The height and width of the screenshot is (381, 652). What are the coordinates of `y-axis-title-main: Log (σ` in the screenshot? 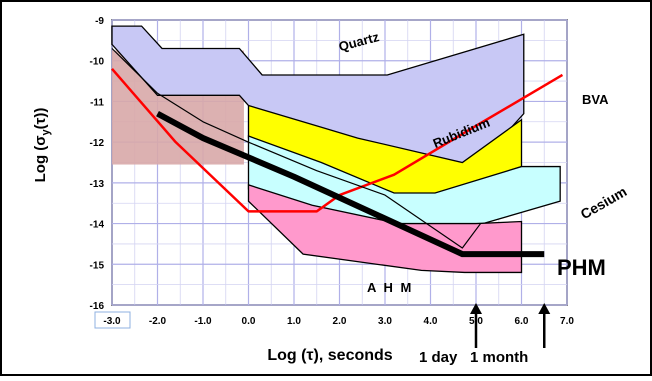 It's located at (40, 158).